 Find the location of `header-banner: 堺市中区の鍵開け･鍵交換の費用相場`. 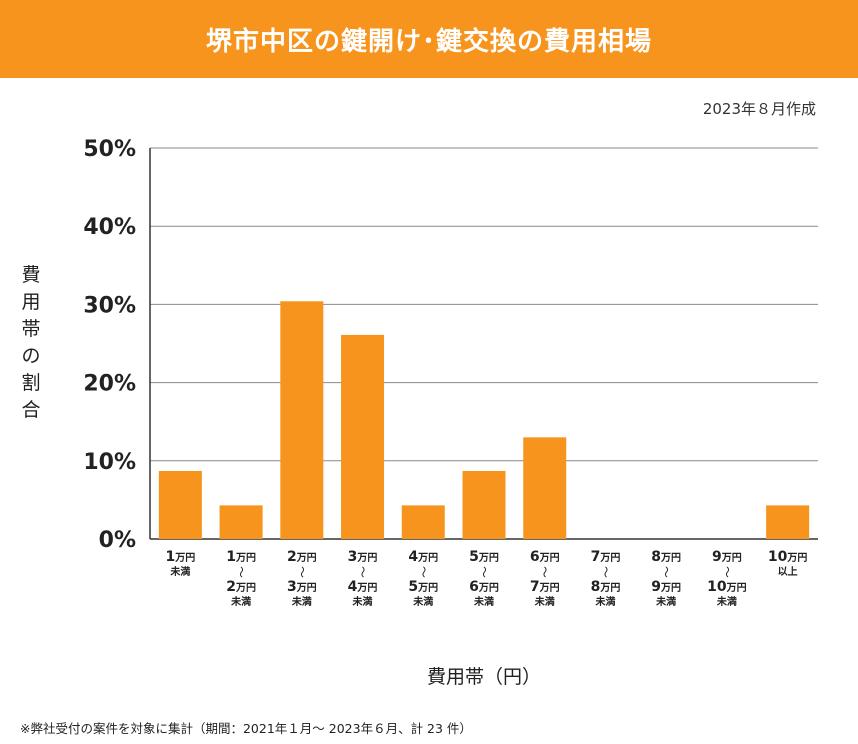

header-banner: 堺市中区の鍵開け･鍵交換の費用相場 is located at coordinates (429, 39).